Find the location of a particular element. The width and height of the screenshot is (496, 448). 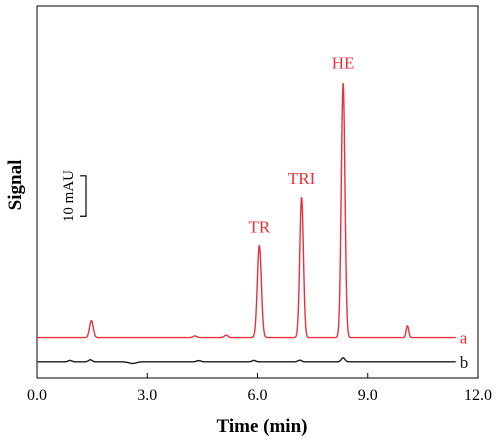

x-axis-ticks: 0.0 3.0 6.0 9.0 12.0 is located at coordinates (259, 388).